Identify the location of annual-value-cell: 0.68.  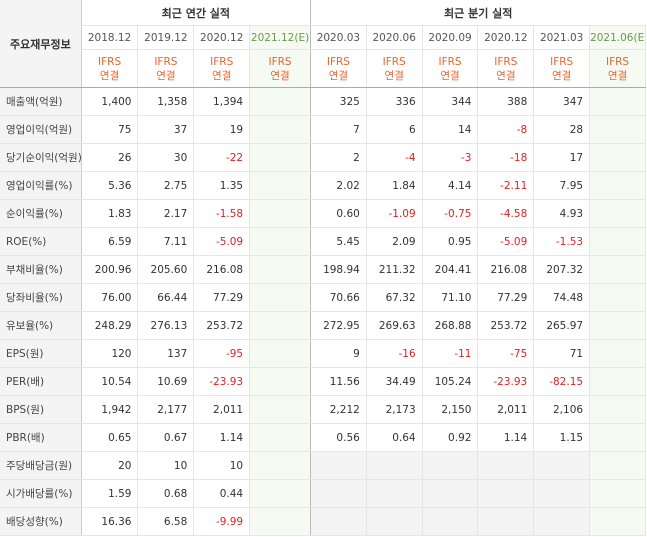
(166, 493).